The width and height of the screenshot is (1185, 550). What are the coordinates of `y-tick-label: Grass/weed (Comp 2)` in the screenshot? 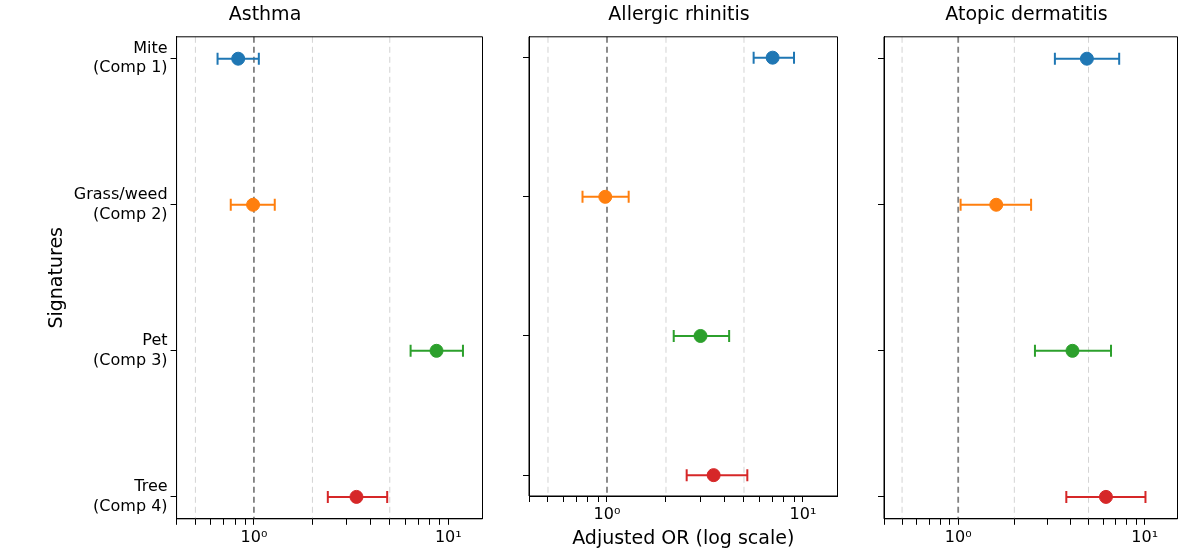 It's located at (120, 203).